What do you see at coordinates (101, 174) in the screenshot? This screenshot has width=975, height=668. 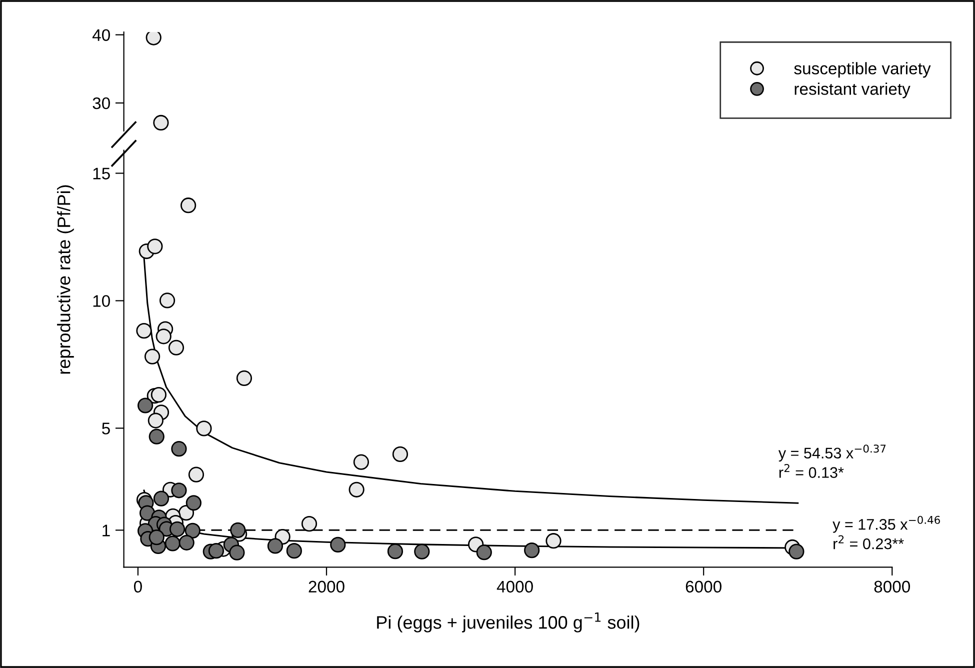 I see `y-tick-label: 15` at bounding box center [101, 174].